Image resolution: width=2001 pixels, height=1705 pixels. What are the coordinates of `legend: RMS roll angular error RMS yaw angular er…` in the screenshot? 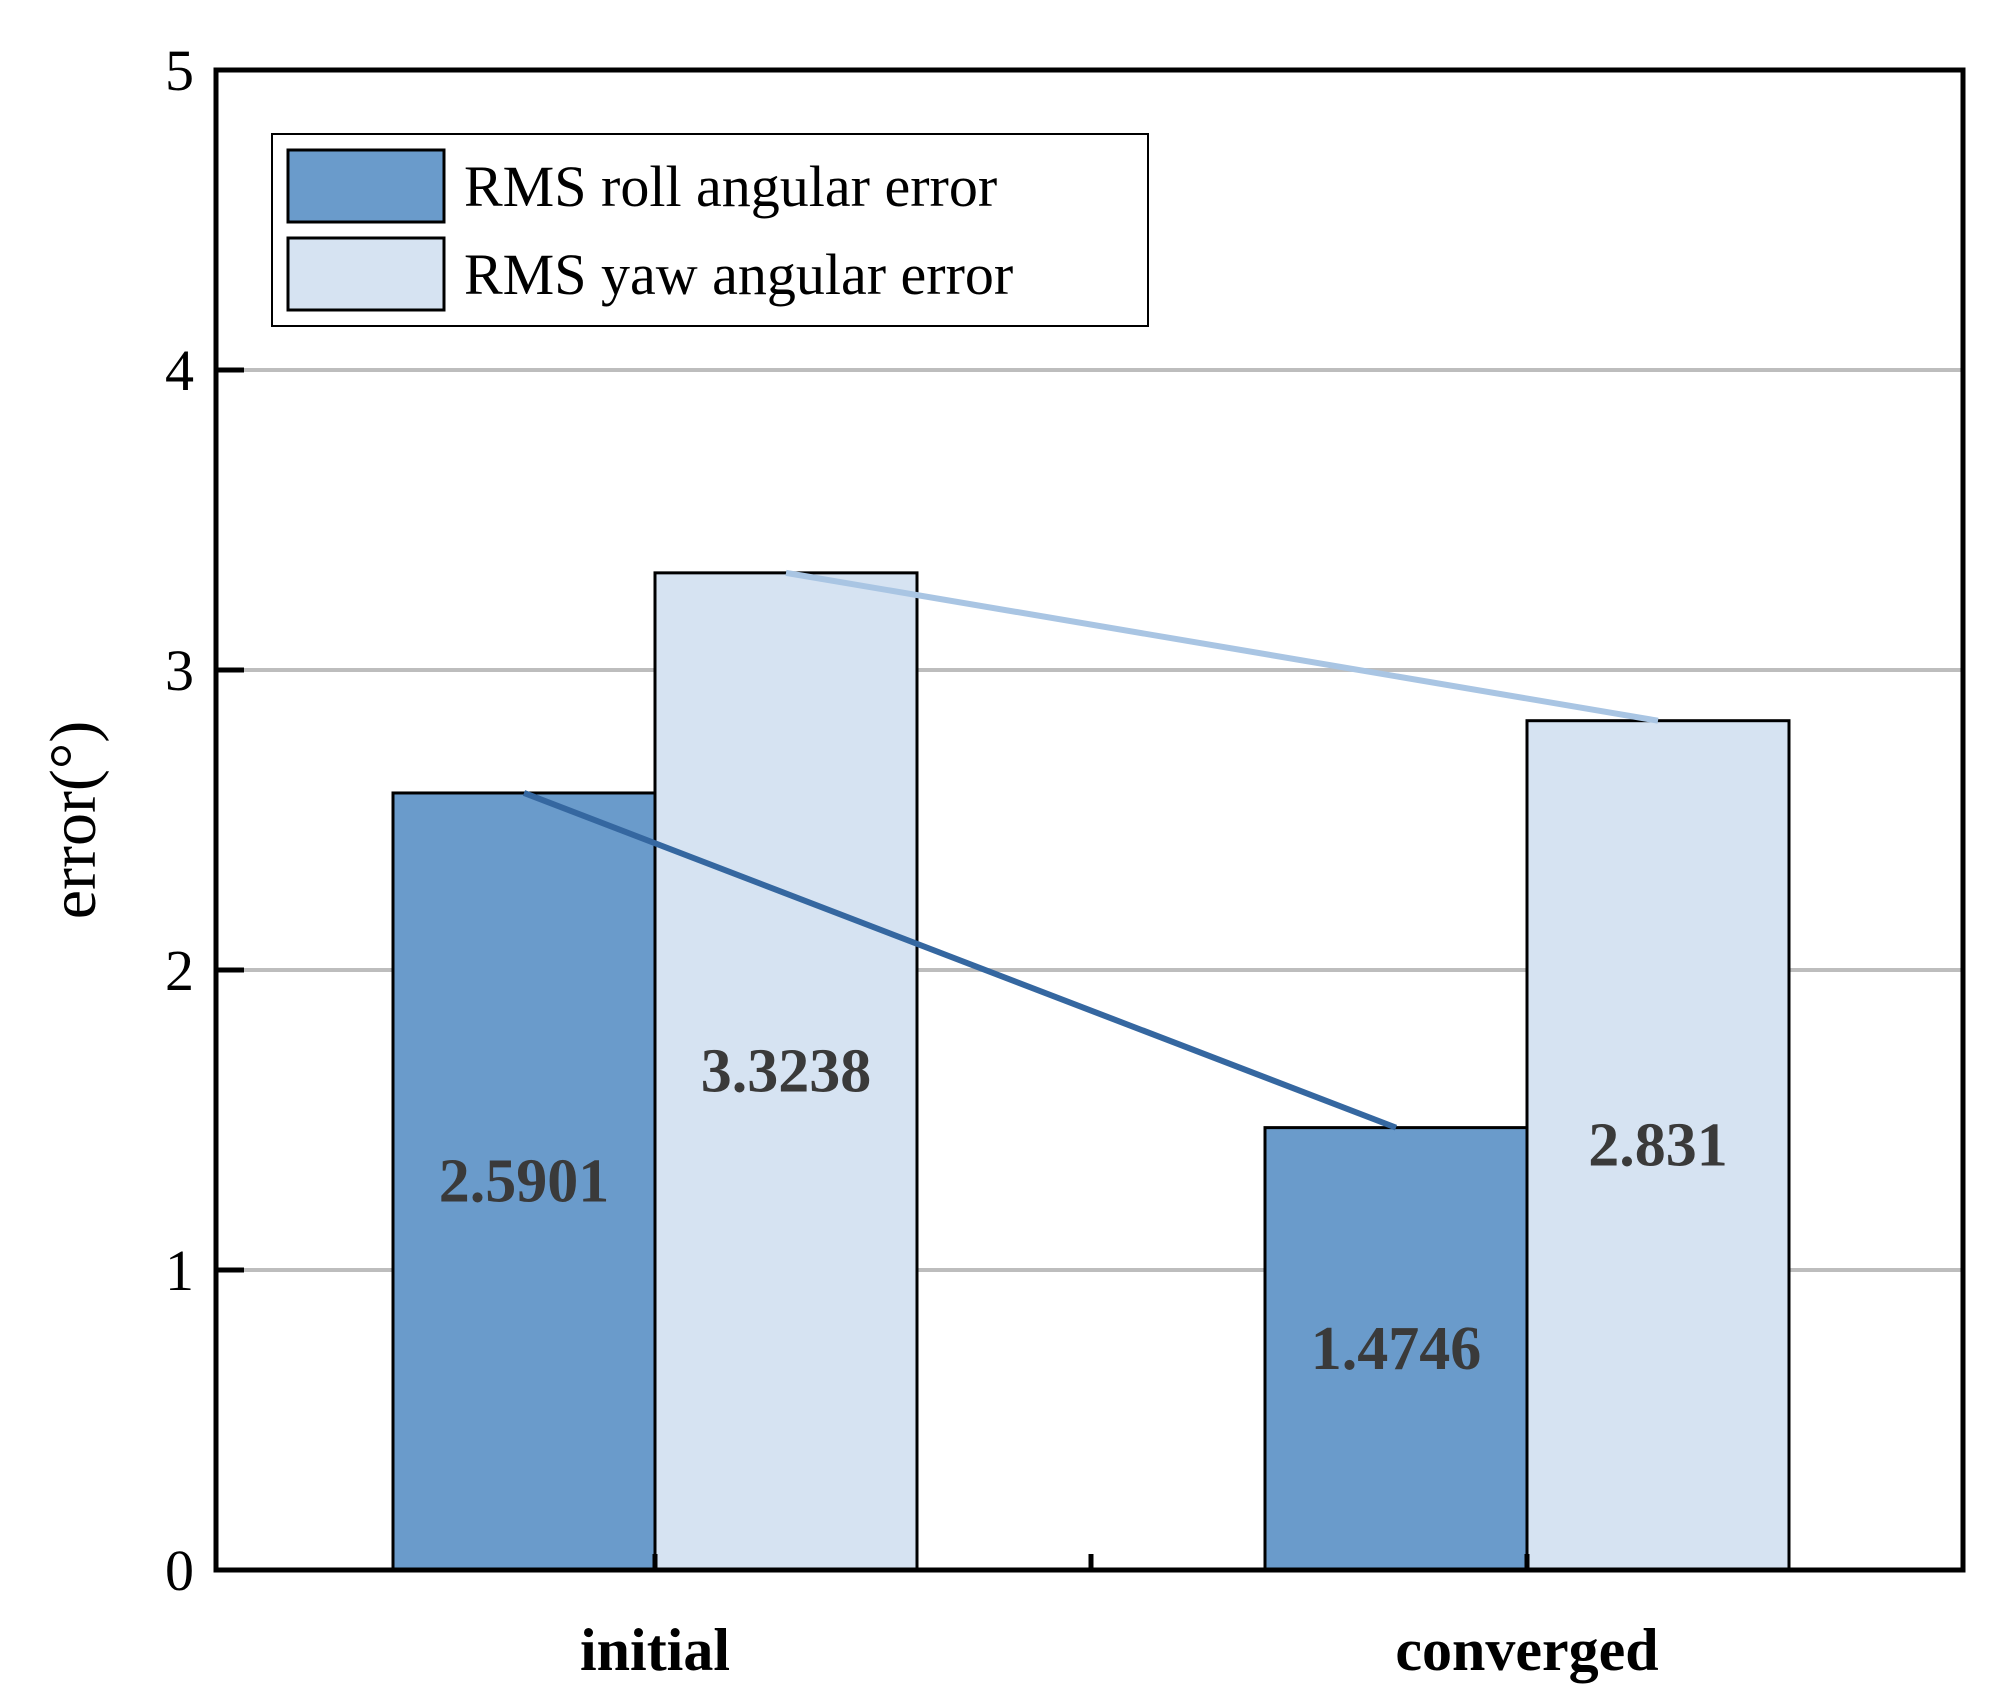 It's located at (710, 230).